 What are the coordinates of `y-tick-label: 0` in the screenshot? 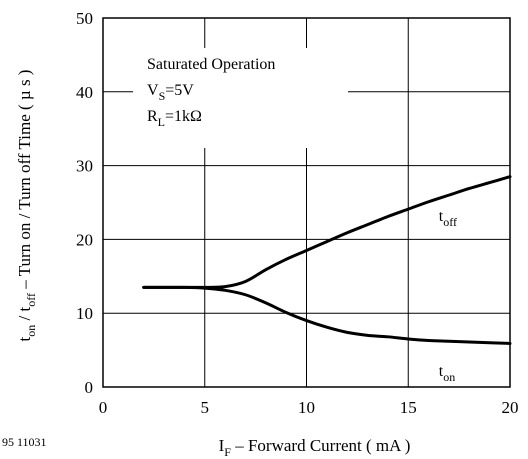 It's located at (89, 387).